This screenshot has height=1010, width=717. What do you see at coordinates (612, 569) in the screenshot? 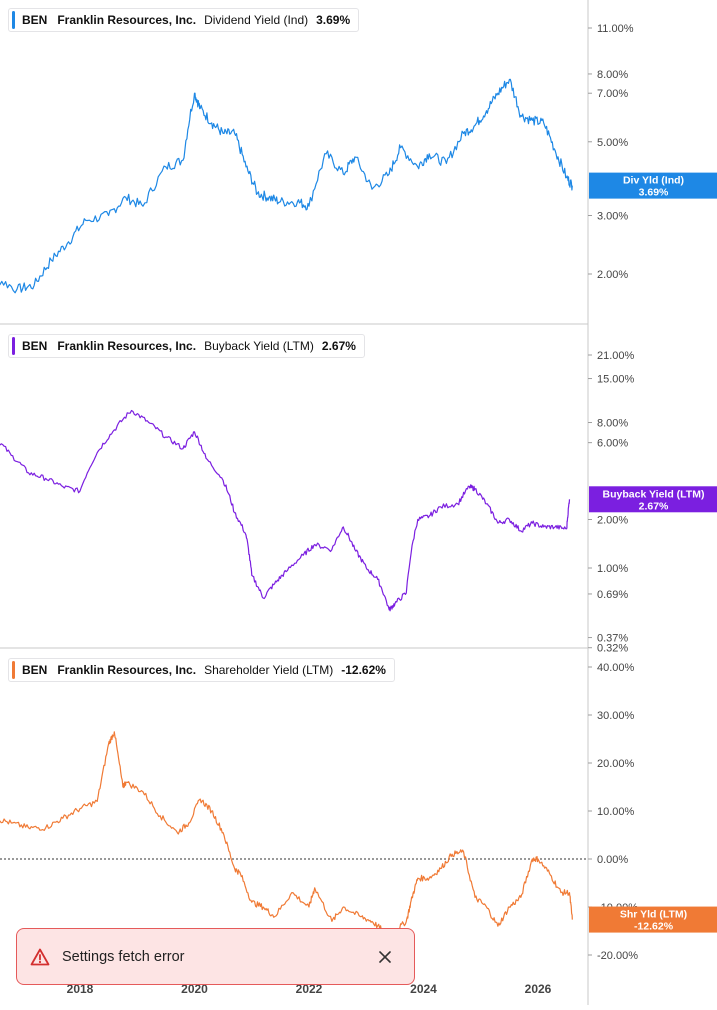
I see `y-tick-label: 1.00%` at bounding box center [612, 569].